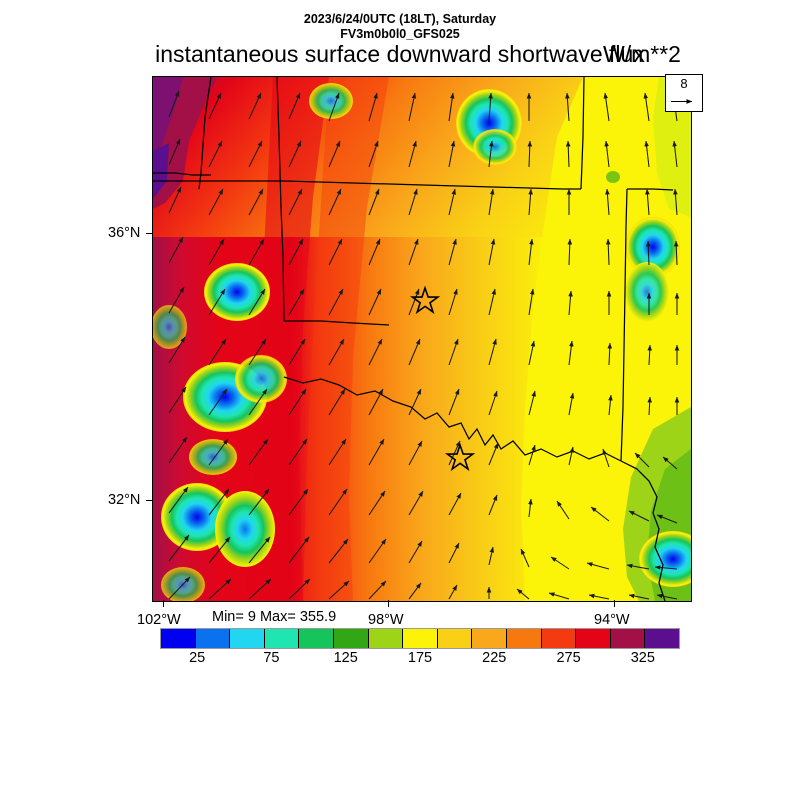  Describe the element at coordinates (682, 101) in the screenshot. I see `arrow-right-icon` at that location.